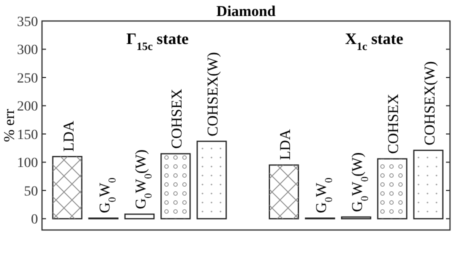 The height and width of the screenshot is (262, 474). Describe the element at coordinates (10, 125) in the screenshot. I see `y-axis-title: % err` at that location.